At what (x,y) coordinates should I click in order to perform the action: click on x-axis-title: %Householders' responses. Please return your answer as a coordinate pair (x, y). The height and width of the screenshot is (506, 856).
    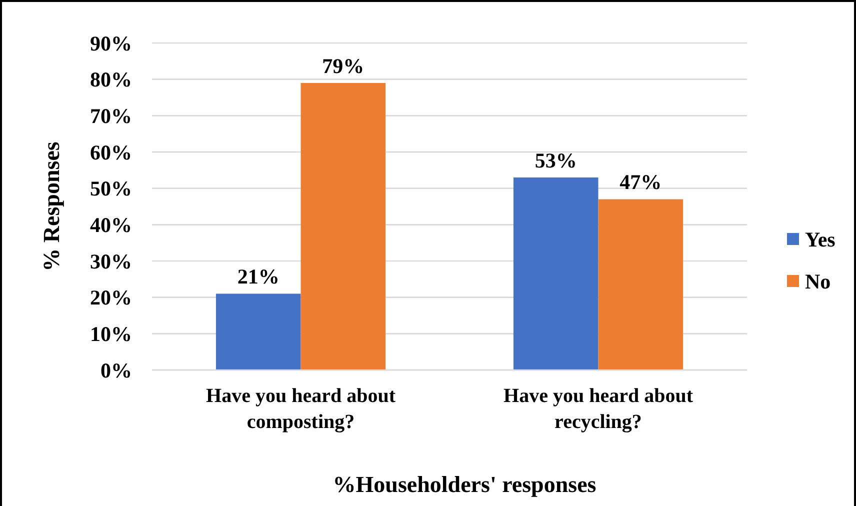
    Looking at the image, I should click on (464, 484).